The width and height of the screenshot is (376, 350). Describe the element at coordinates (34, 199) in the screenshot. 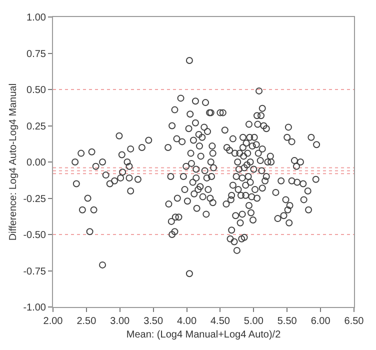

I see `y-tick-label: -0.25` at that location.